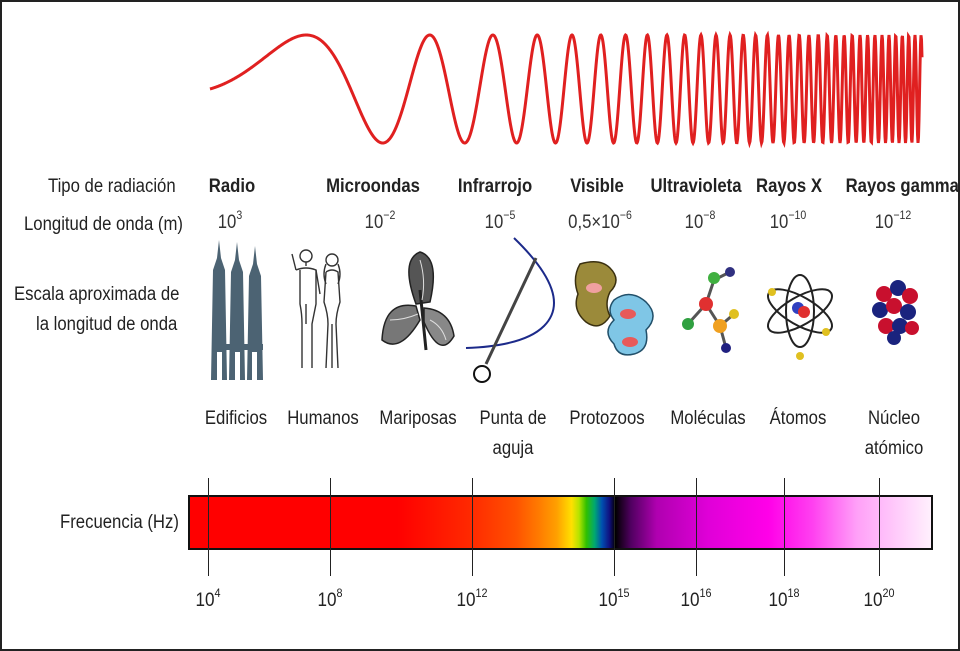 The width and height of the screenshot is (960, 651). Describe the element at coordinates (700, 220) in the screenshot. I see `wavelength-ultravioleta: 10−8` at that location.